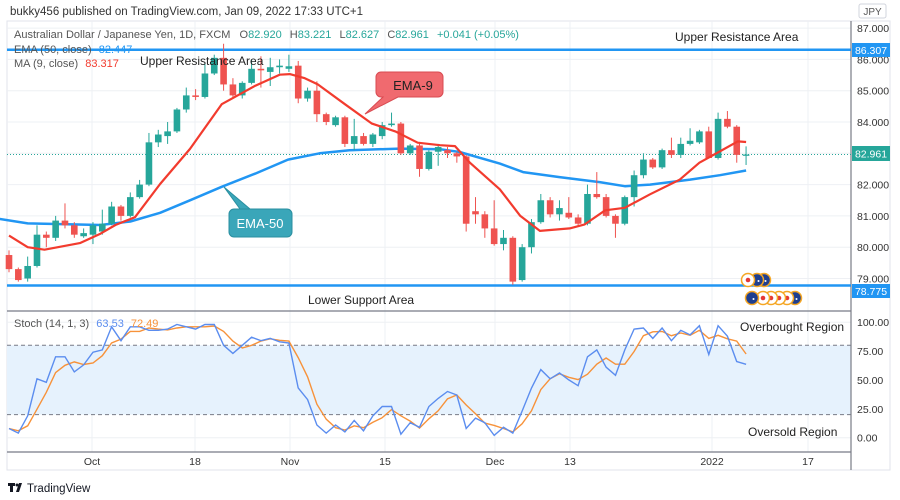 The height and width of the screenshot is (500, 900). I want to click on tradingview-logo-icon, so click(15, 487).